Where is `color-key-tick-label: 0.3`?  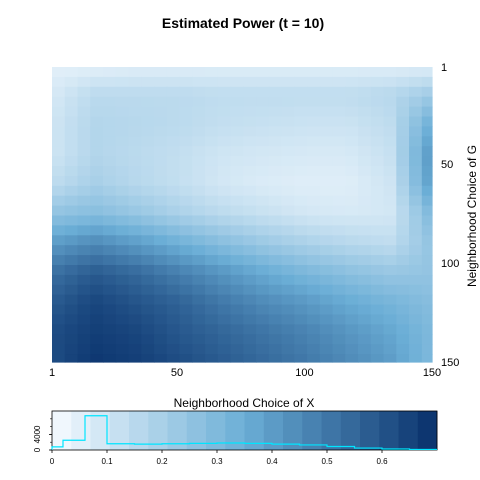 color-key-tick-label: 0.3 is located at coordinates (217, 461).